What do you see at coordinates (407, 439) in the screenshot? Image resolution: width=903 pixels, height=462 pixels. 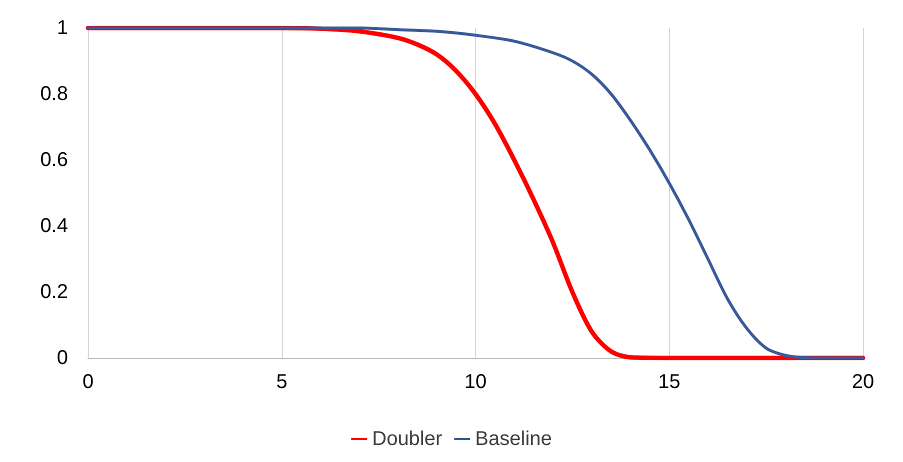 I see `legend-label: Doubler` at bounding box center [407, 439].